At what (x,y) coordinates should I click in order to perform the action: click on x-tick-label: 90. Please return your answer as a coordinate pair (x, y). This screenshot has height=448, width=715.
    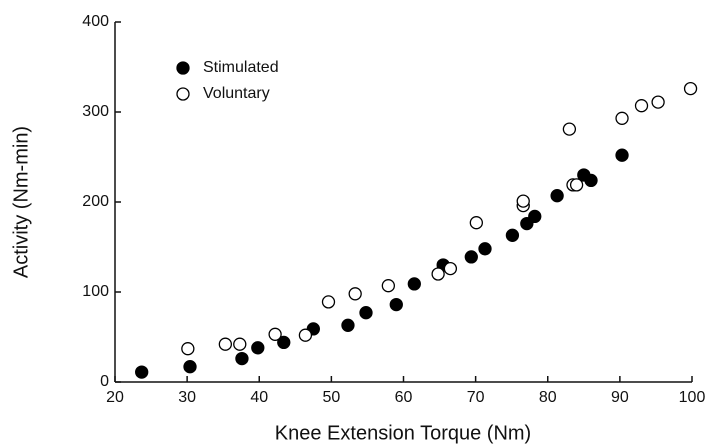
    Looking at the image, I should click on (620, 397).